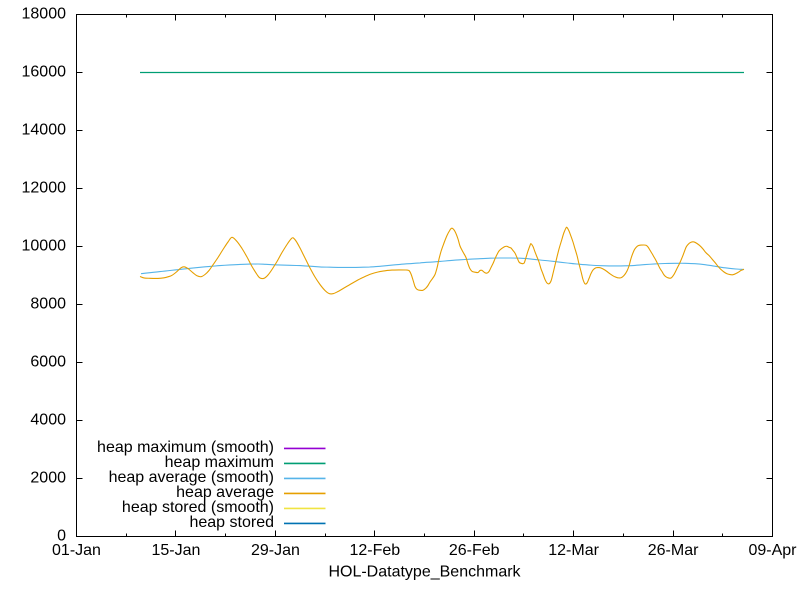 The width and height of the screenshot is (800, 600). I want to click on svg-text: 16000, so click(44, 72).